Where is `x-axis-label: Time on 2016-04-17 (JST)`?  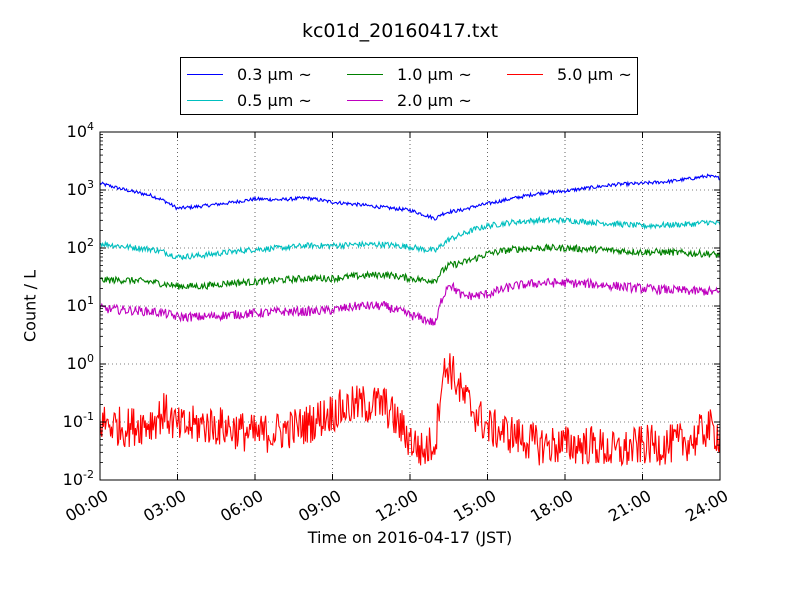
x-axis-label: Time on 2016-04-17 (JST) is located at coordinates (410, 537).